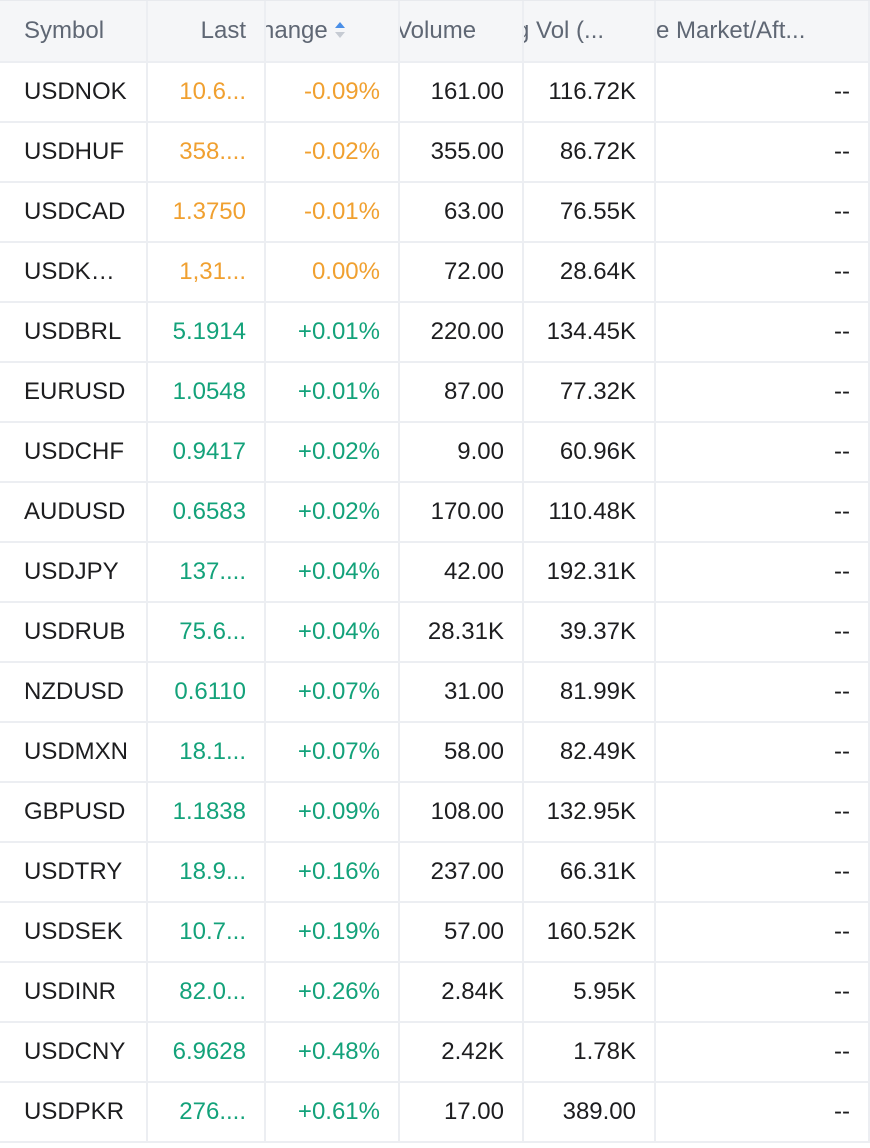 The height and width of the screenshot is (1148, 870). Describe the element at coordinates (590, 572) in the screenshot. I see `avg-volume-cell: 192.31K` at that location.